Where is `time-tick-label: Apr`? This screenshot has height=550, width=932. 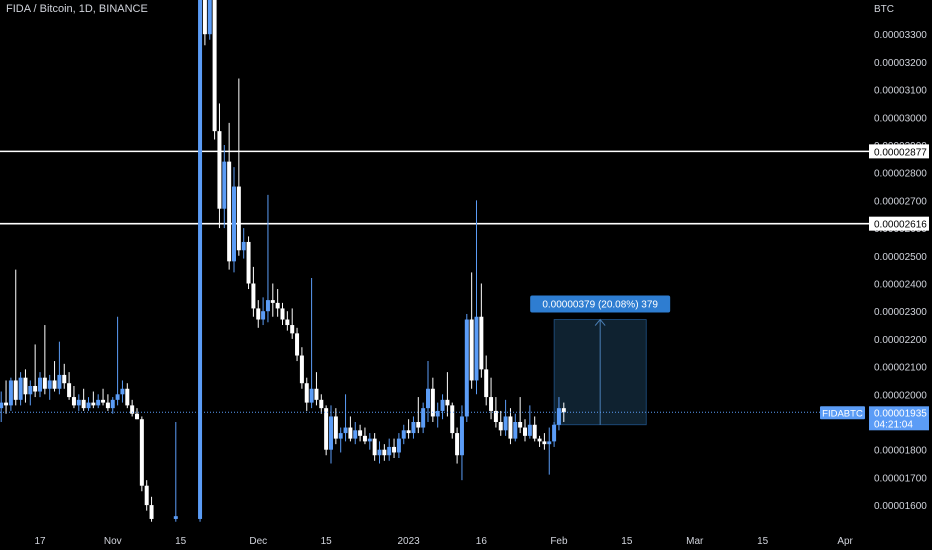 time-tick-label: Apr is located at coordinates (845, 541).